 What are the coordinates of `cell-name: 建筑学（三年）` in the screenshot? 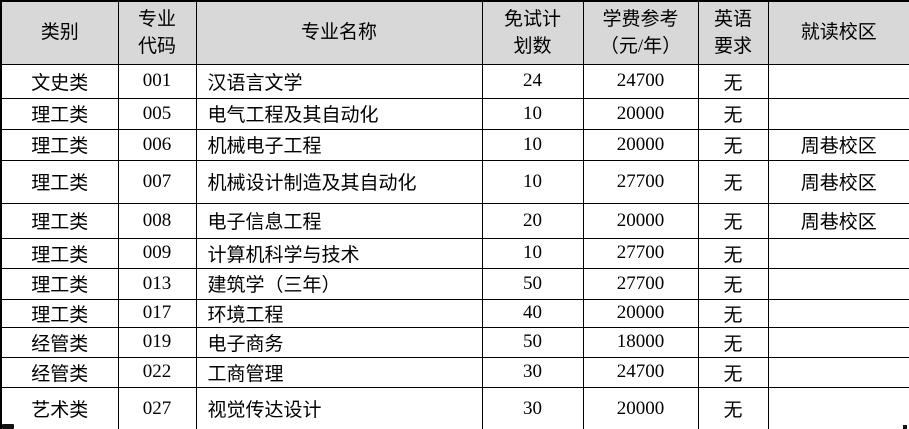 It's located at (339, 283).